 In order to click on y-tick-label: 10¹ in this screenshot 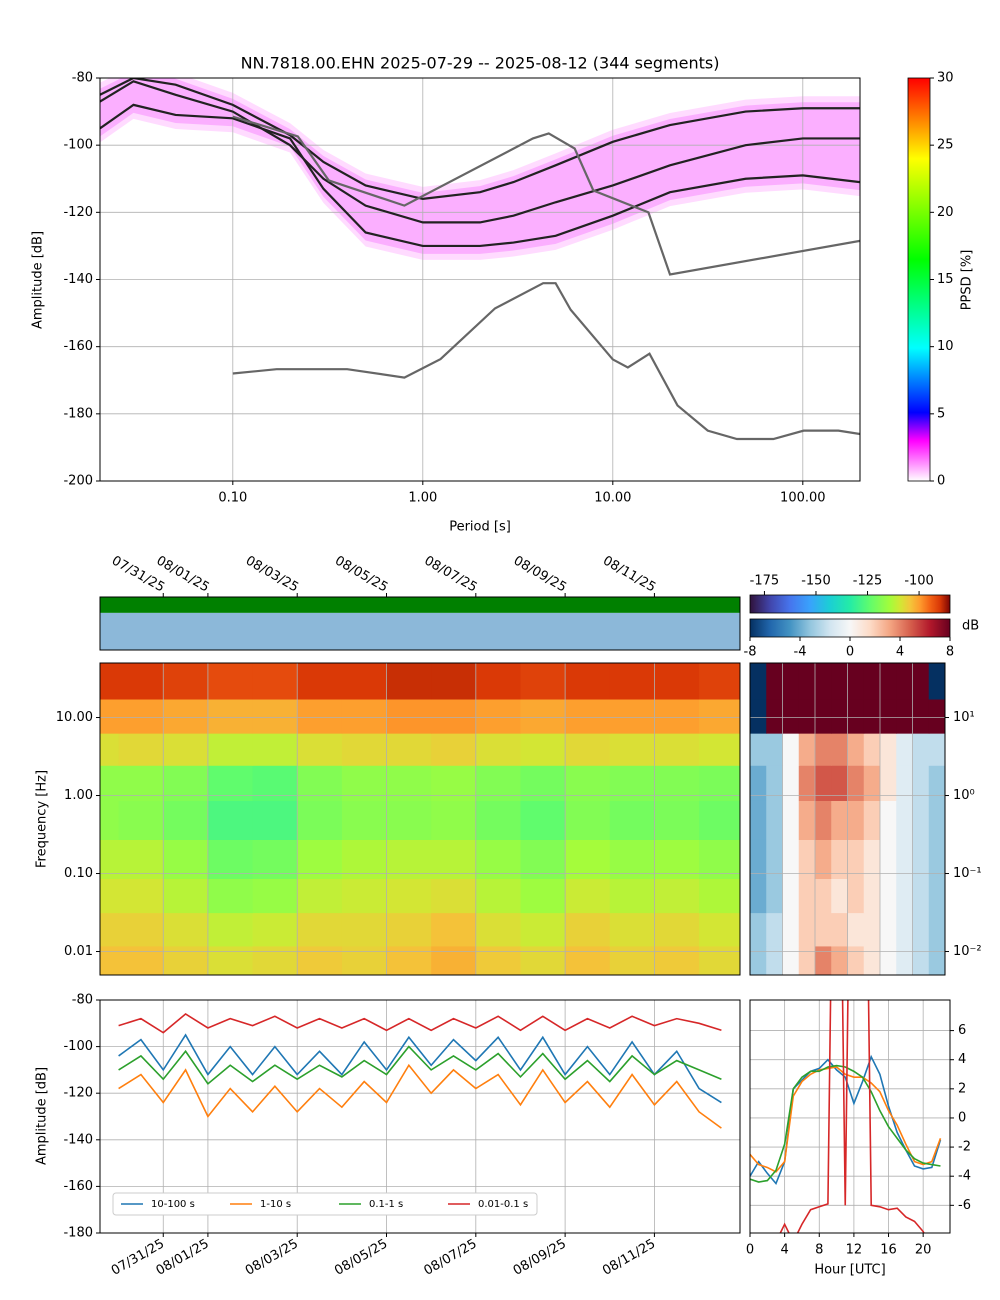, I will do `click(964, 717)`.